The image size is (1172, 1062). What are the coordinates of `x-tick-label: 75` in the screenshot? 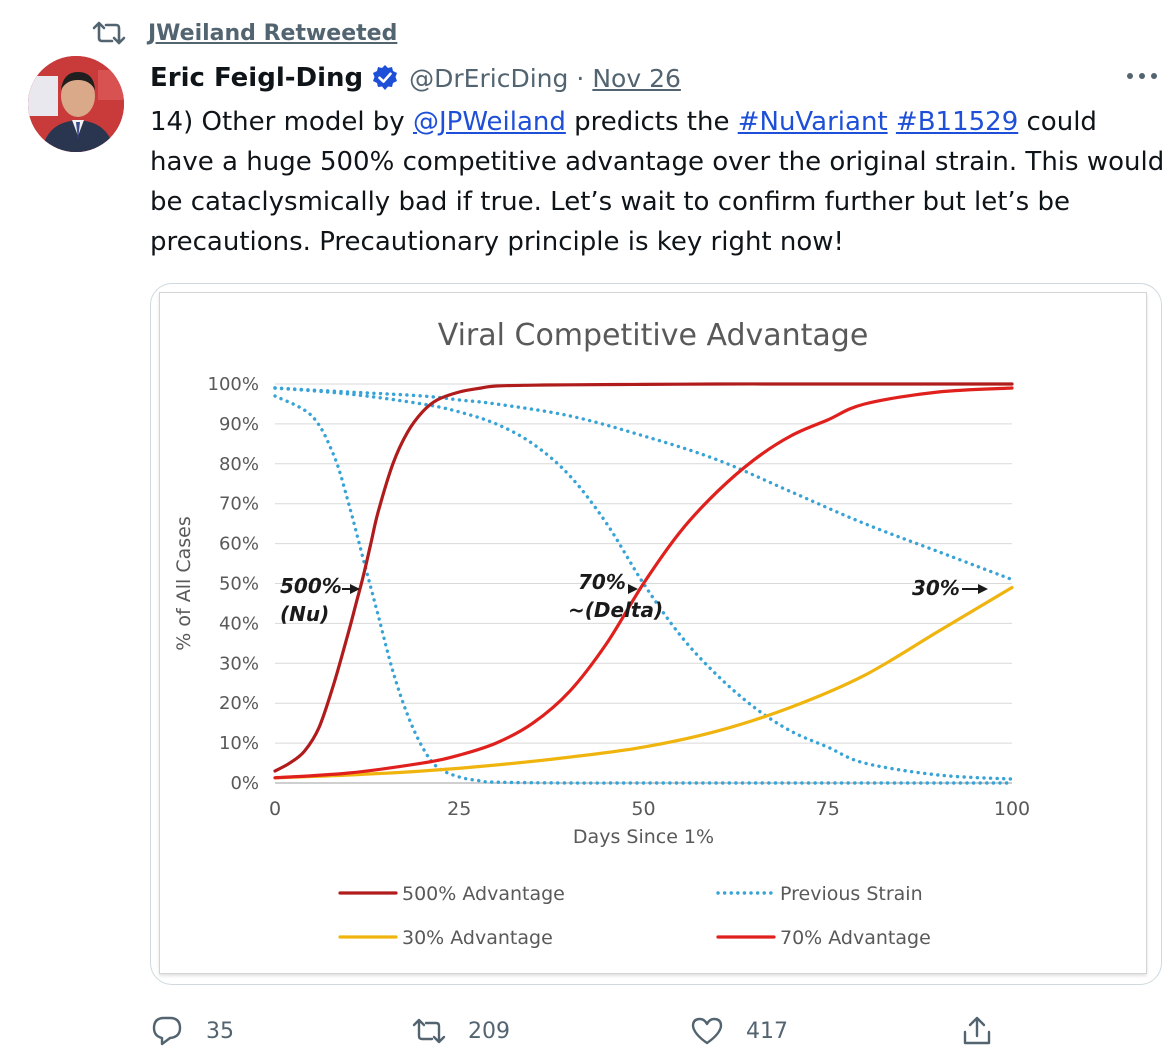 It's located at (828, 809).